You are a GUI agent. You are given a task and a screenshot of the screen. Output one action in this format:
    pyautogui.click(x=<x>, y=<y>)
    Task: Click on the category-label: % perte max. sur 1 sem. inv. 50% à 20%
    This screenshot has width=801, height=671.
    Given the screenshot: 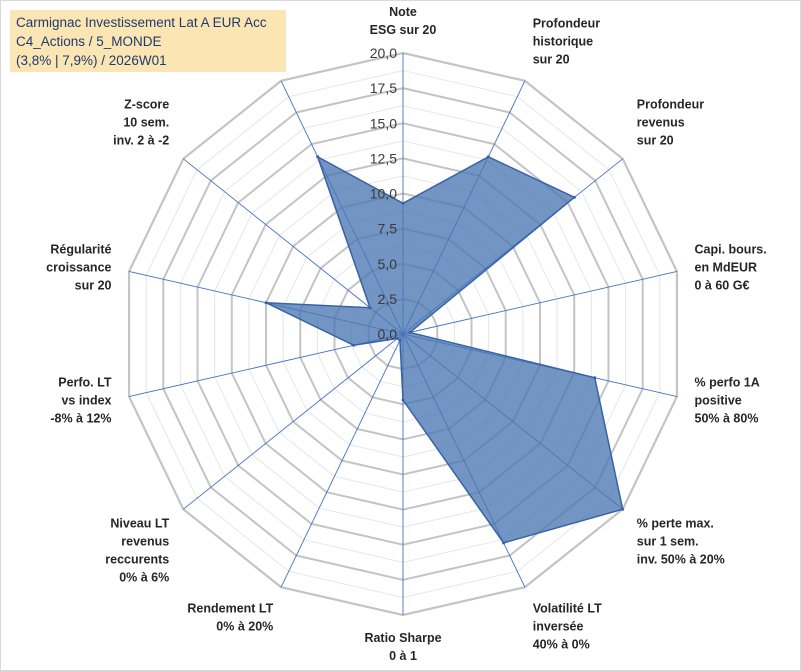 What is the action you would take?
    pyautogui.click(x=681, y=541)
    